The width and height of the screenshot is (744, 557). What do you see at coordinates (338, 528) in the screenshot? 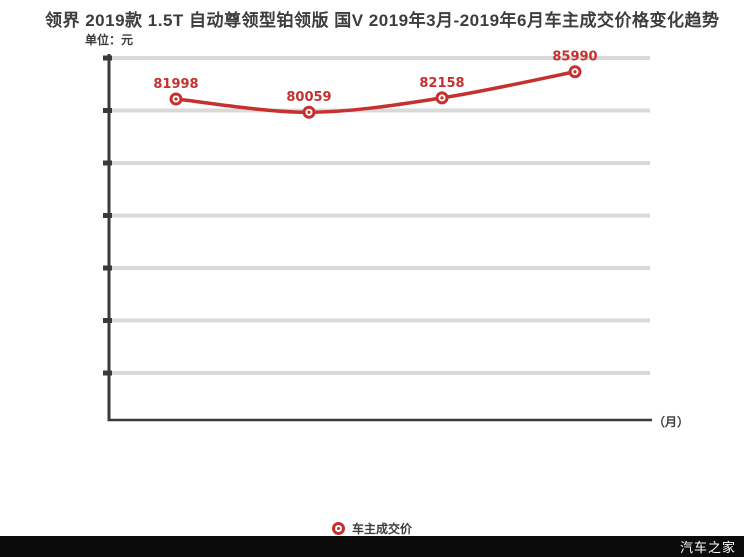
I see `legend-red-ring-icon` at bounding box center [338, 528].